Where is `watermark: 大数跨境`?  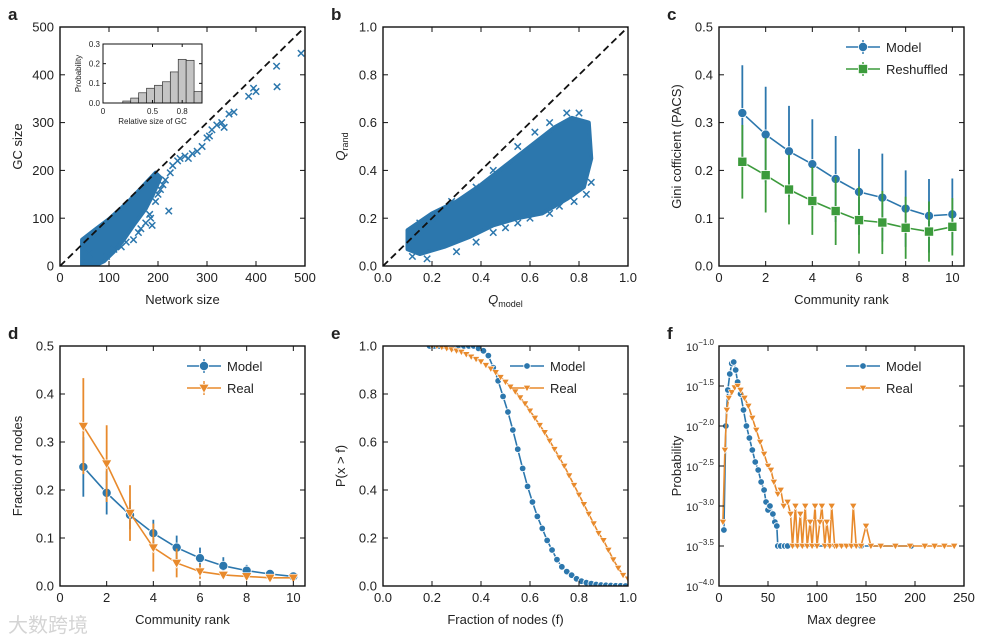 watermark: 大数跨境 is located at coordinates (48, 625).